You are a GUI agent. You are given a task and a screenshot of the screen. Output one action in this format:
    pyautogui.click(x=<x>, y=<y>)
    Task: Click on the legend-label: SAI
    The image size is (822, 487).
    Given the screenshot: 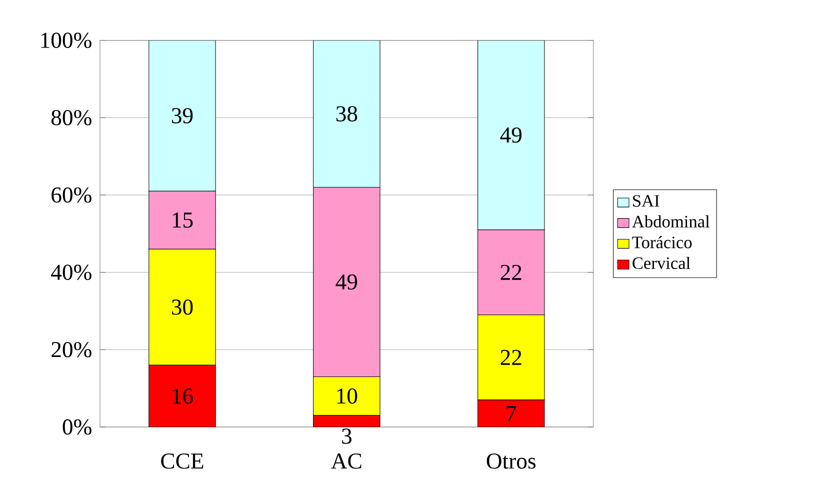 What is the action you would take?
    pyautogui.click(x=646, y=201)
    